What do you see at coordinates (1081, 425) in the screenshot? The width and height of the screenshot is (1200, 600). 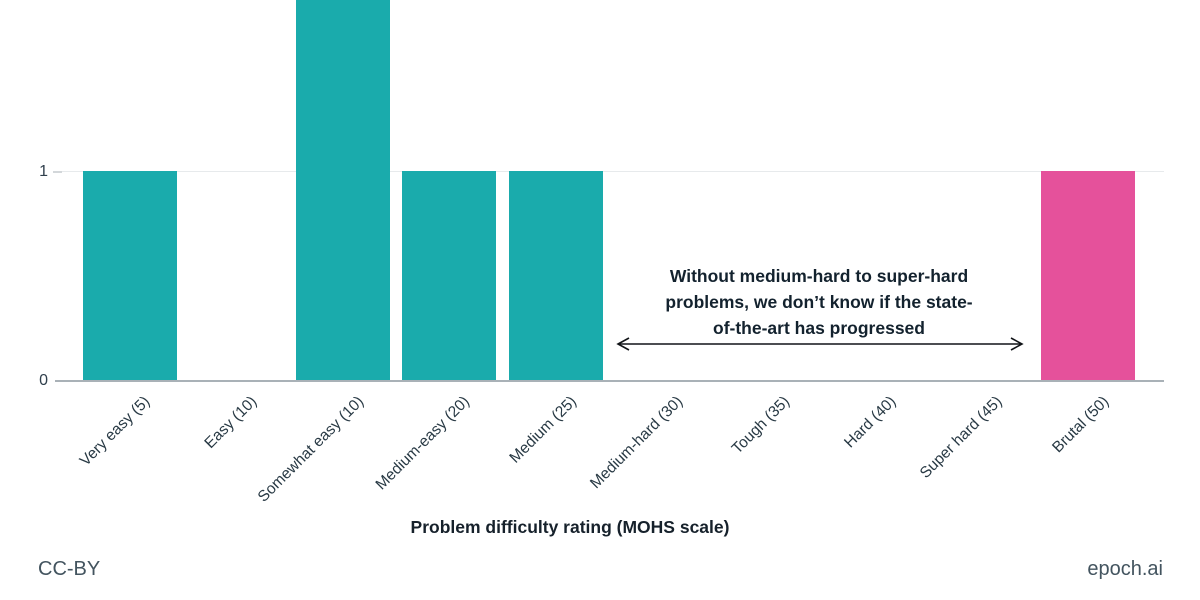 I see `x-tick-label: Brutal (50)` at bounding box center [1081, 425].